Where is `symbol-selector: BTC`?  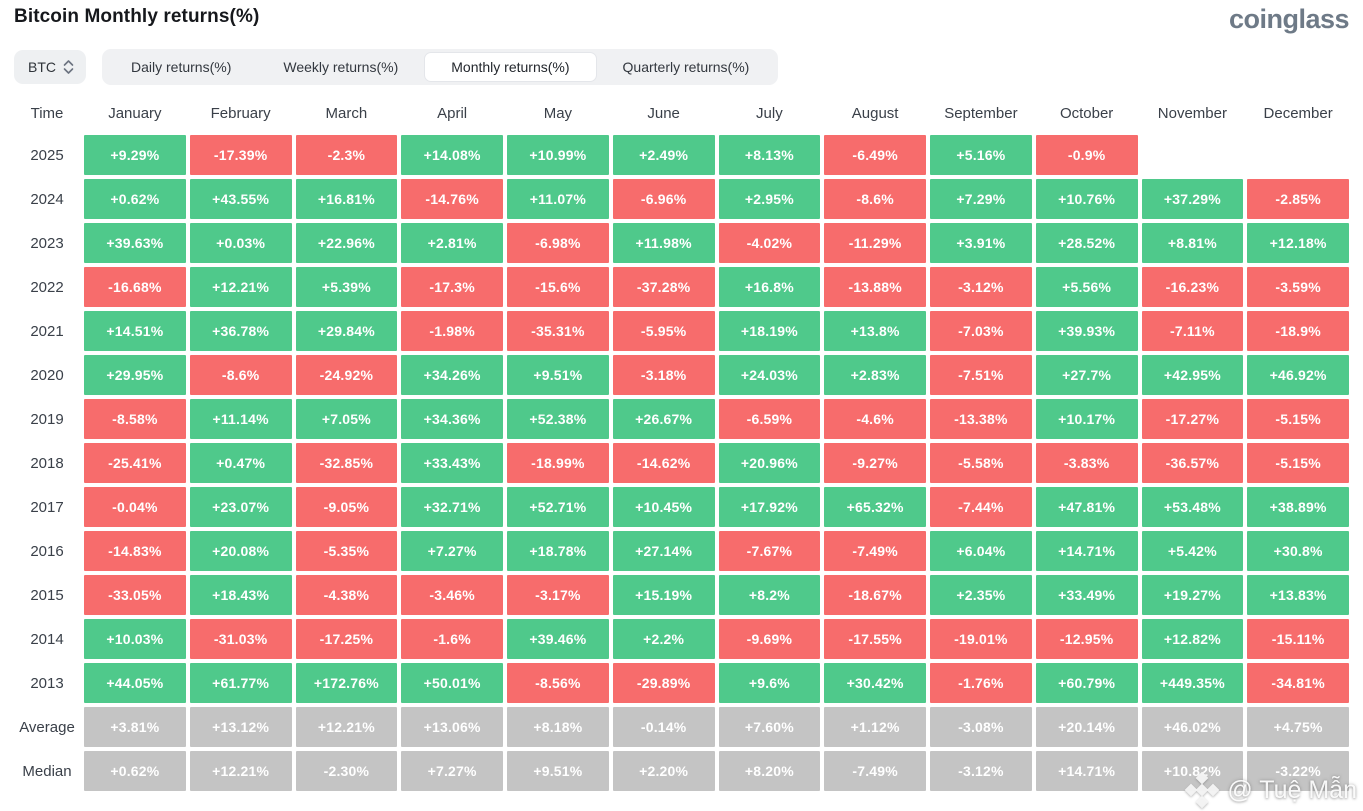 symbol-selector: BTC is located at coordinates (50, 67).